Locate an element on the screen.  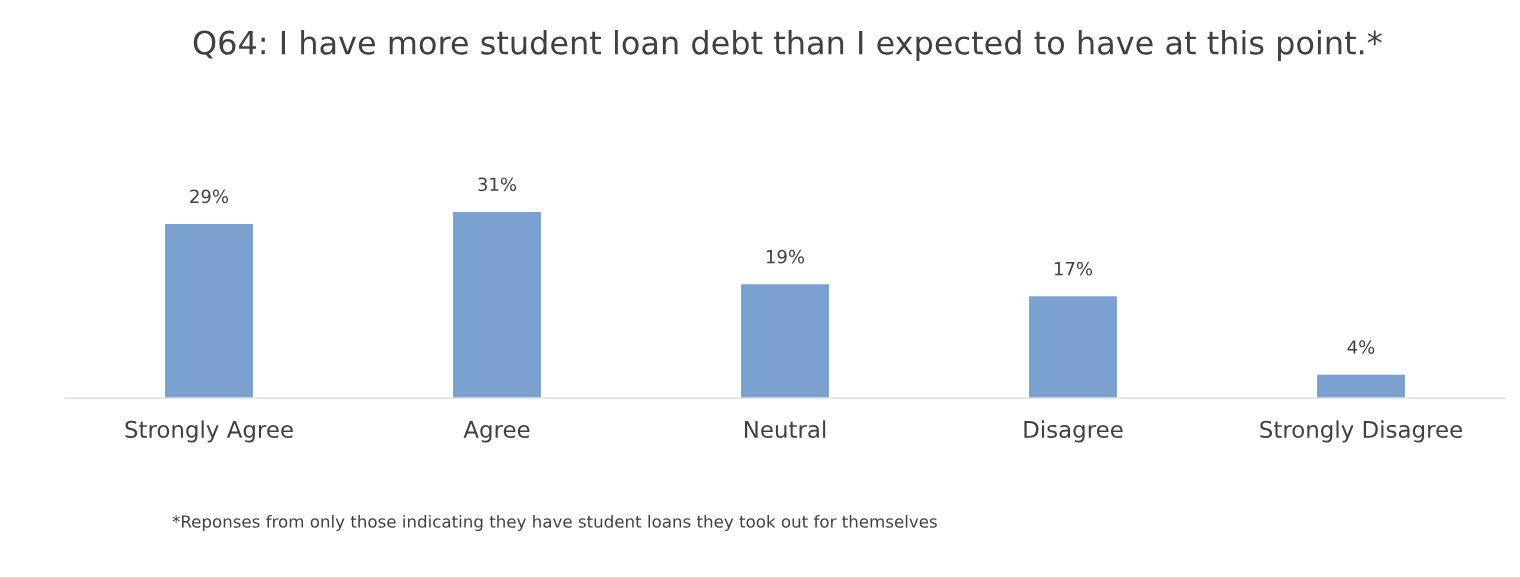
x-tick-label: Strongly Disagree is located at coordinates (1361, 431).